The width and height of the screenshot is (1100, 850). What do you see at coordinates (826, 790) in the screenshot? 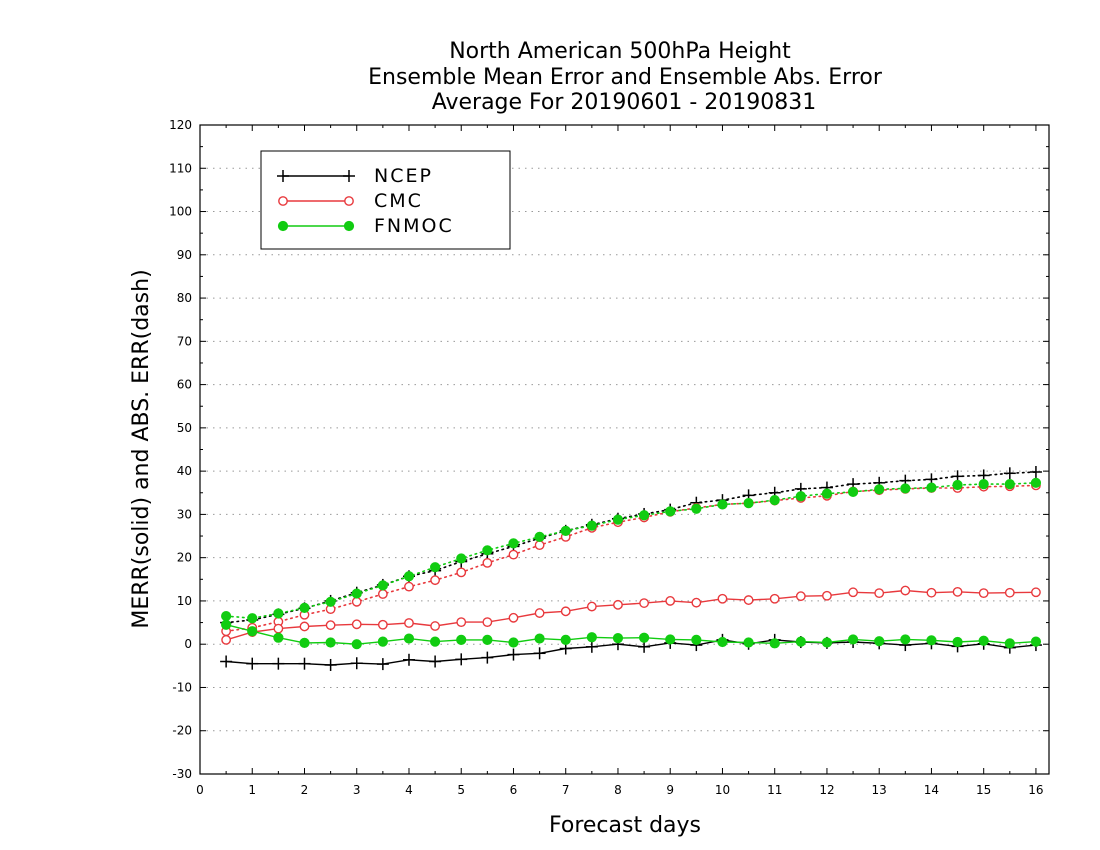
I see `x-tick-label: 12` at bounding box center [826, 790].